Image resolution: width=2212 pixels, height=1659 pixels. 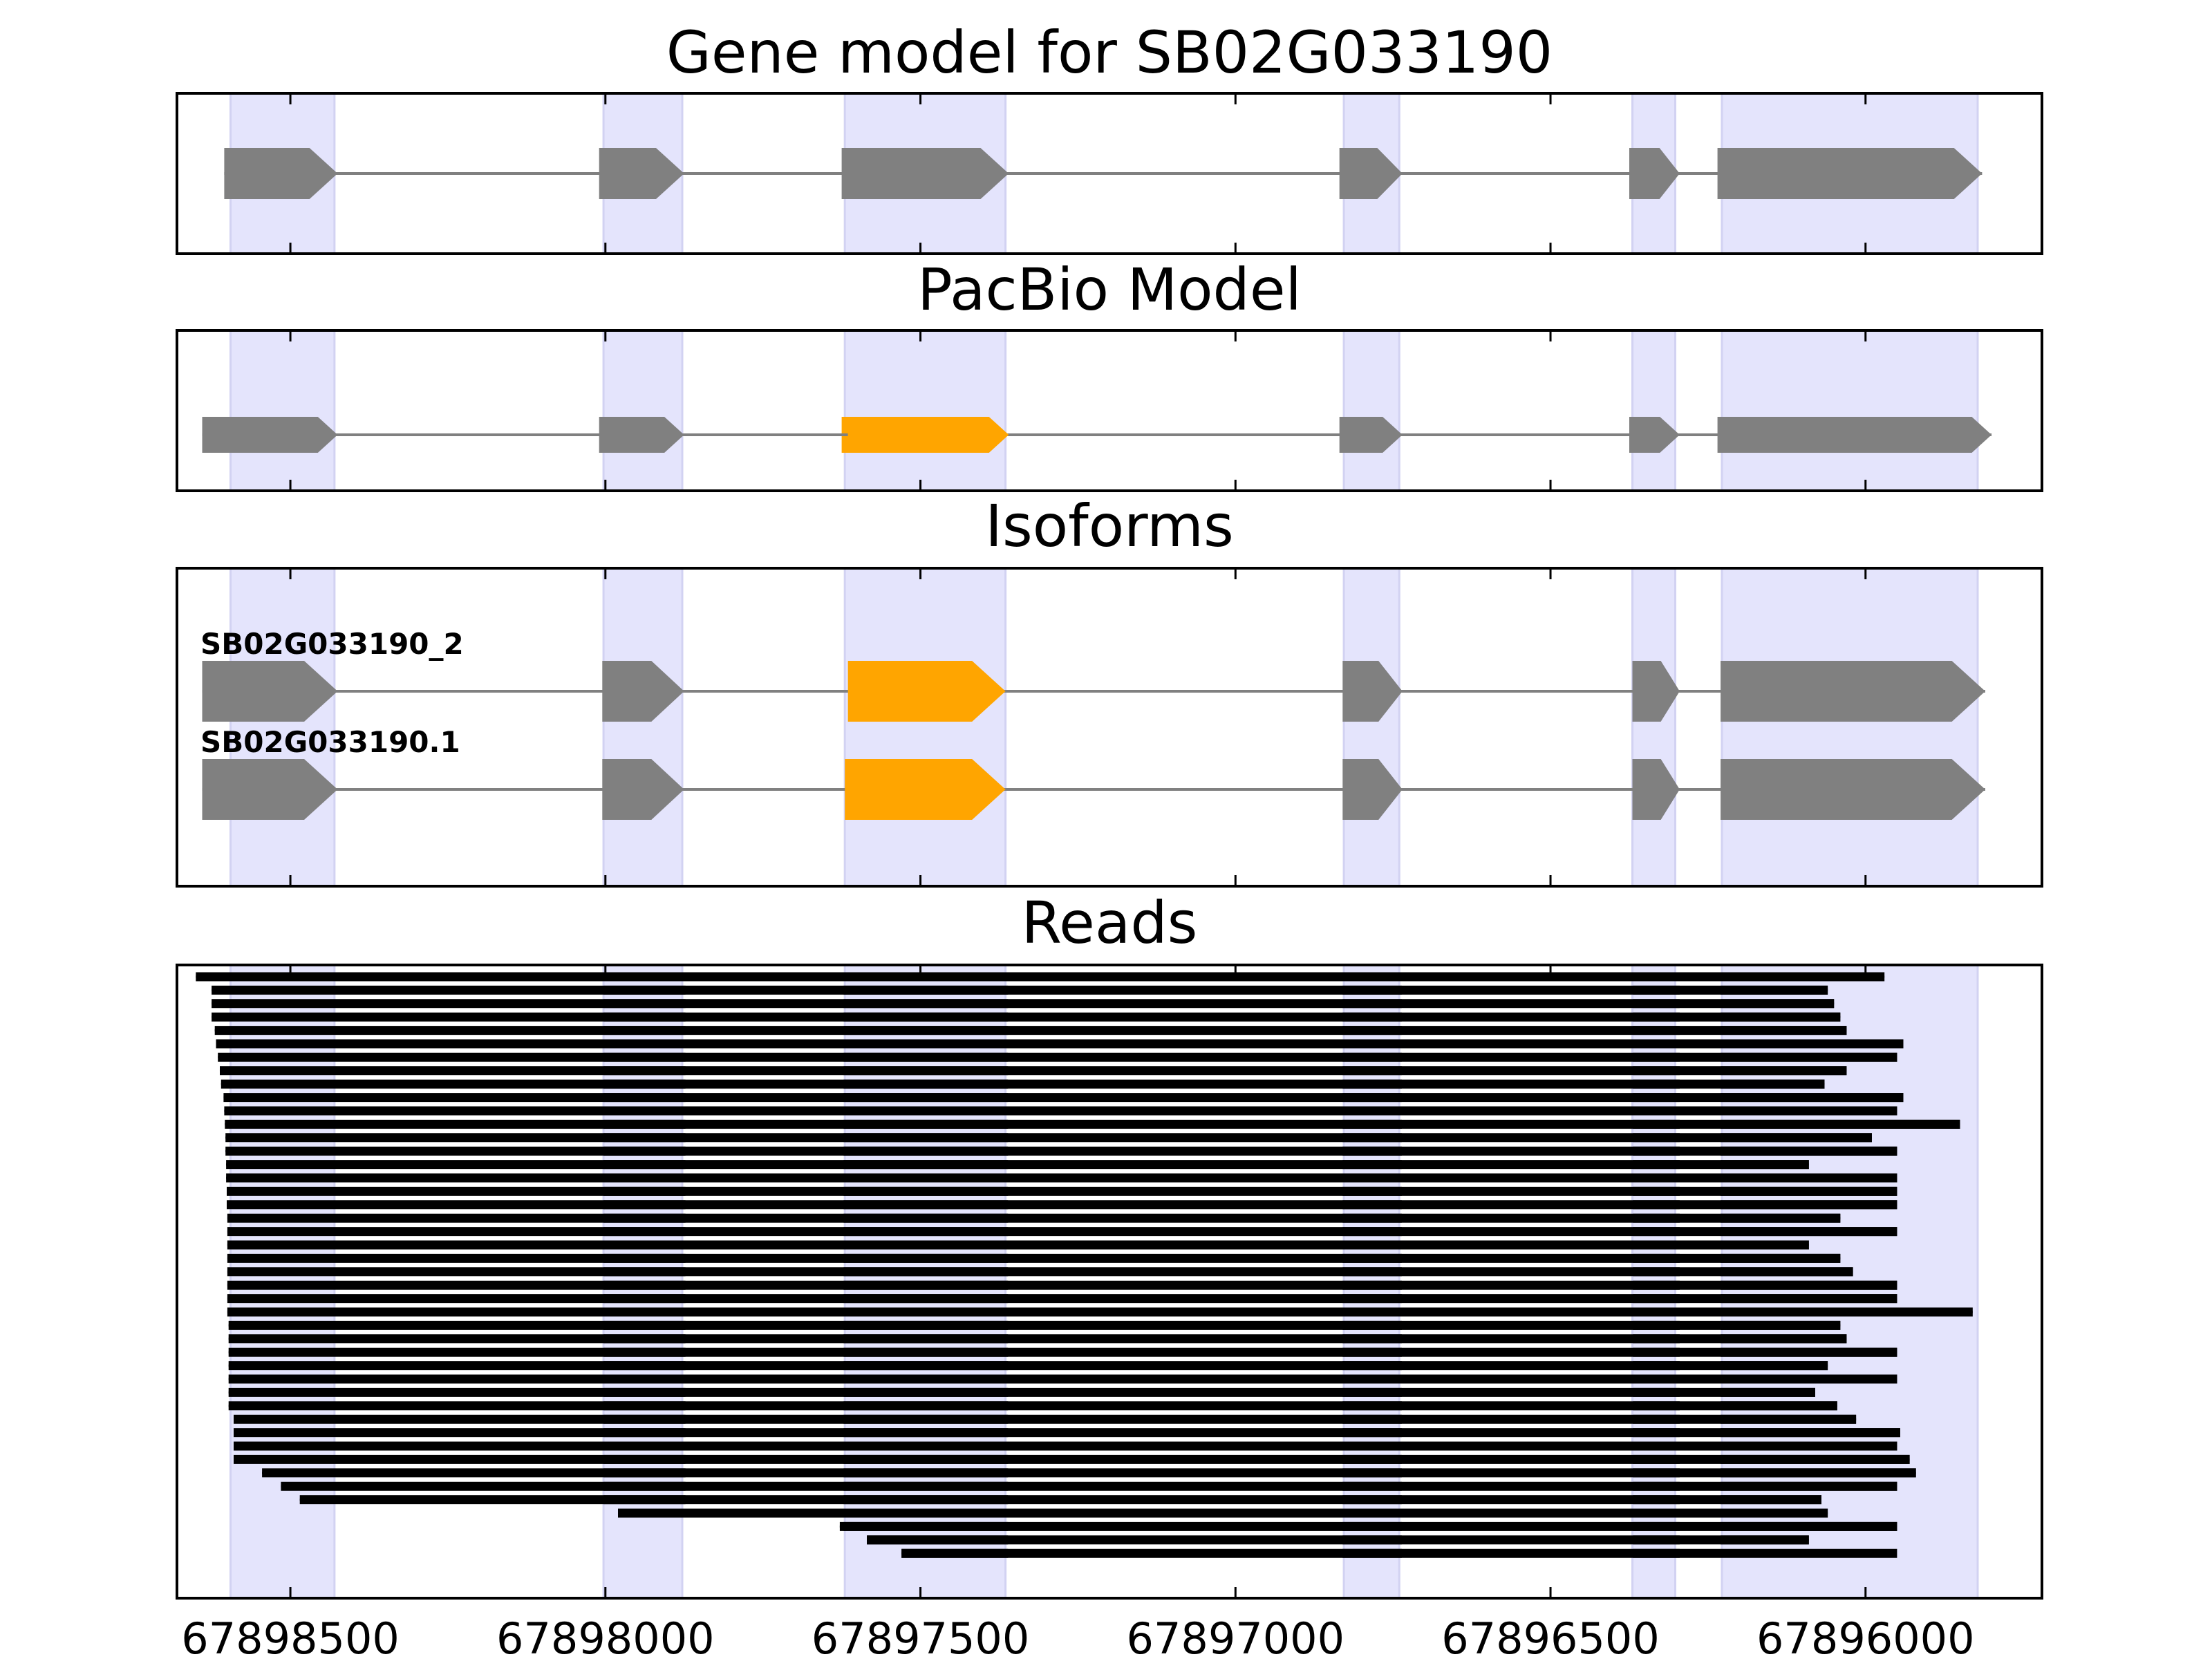 I want to click on pacbio-model-title: PacBio Model, so click(x=1110, y=290).